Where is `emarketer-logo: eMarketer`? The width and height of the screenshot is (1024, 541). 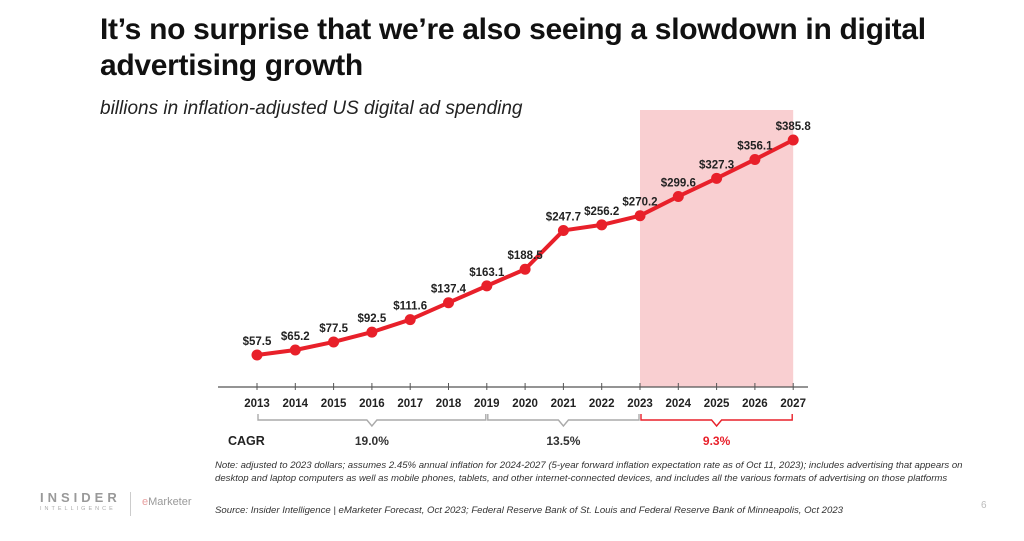
emarketer-logo: eMarketer is located at coordinates (167, 502).